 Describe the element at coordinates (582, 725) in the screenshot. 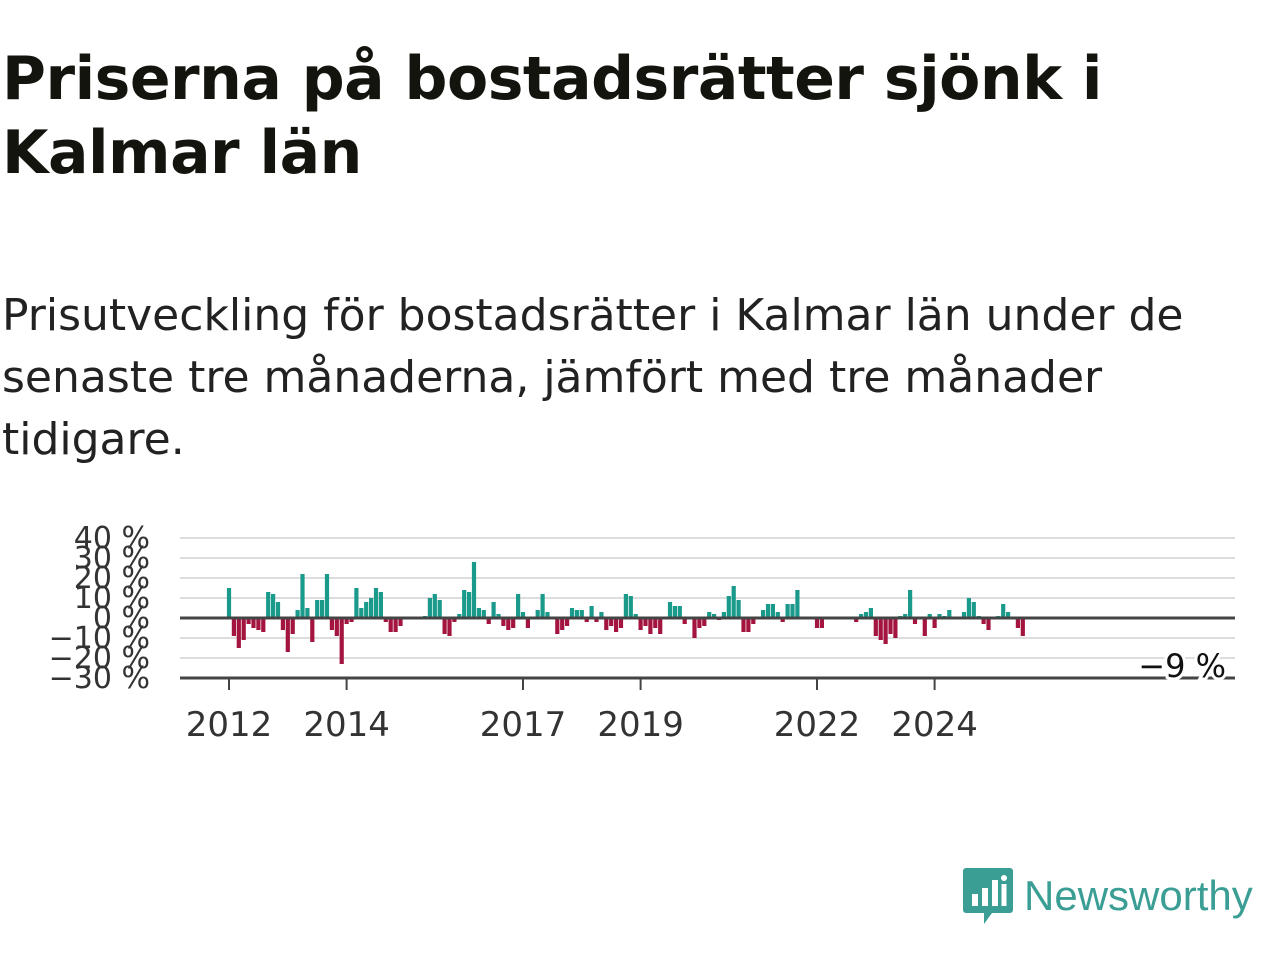

I see `x-axis-labels: 2012 2014 2017 2019 2022 2024` at that location.